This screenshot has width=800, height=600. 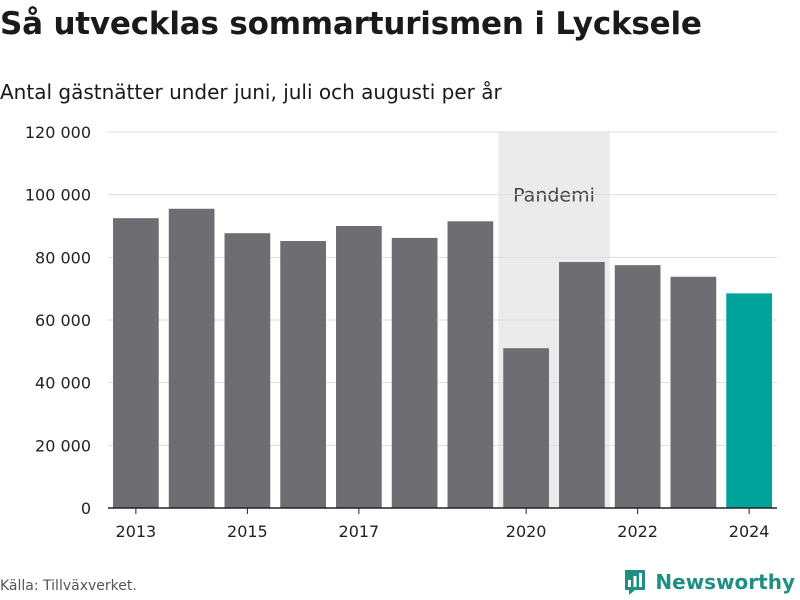 What do you see at coordinates (58, 132) in the screenshot?
I see `y-tick-label: 120 000` at bounding box center [58, 132].